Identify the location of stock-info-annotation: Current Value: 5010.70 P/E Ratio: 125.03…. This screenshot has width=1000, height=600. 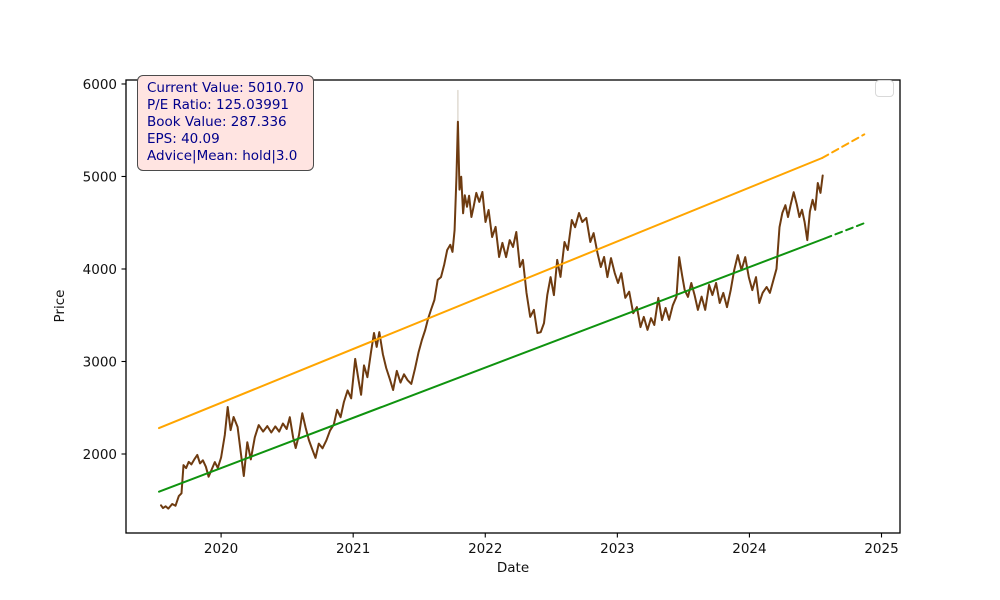
(225, 123).